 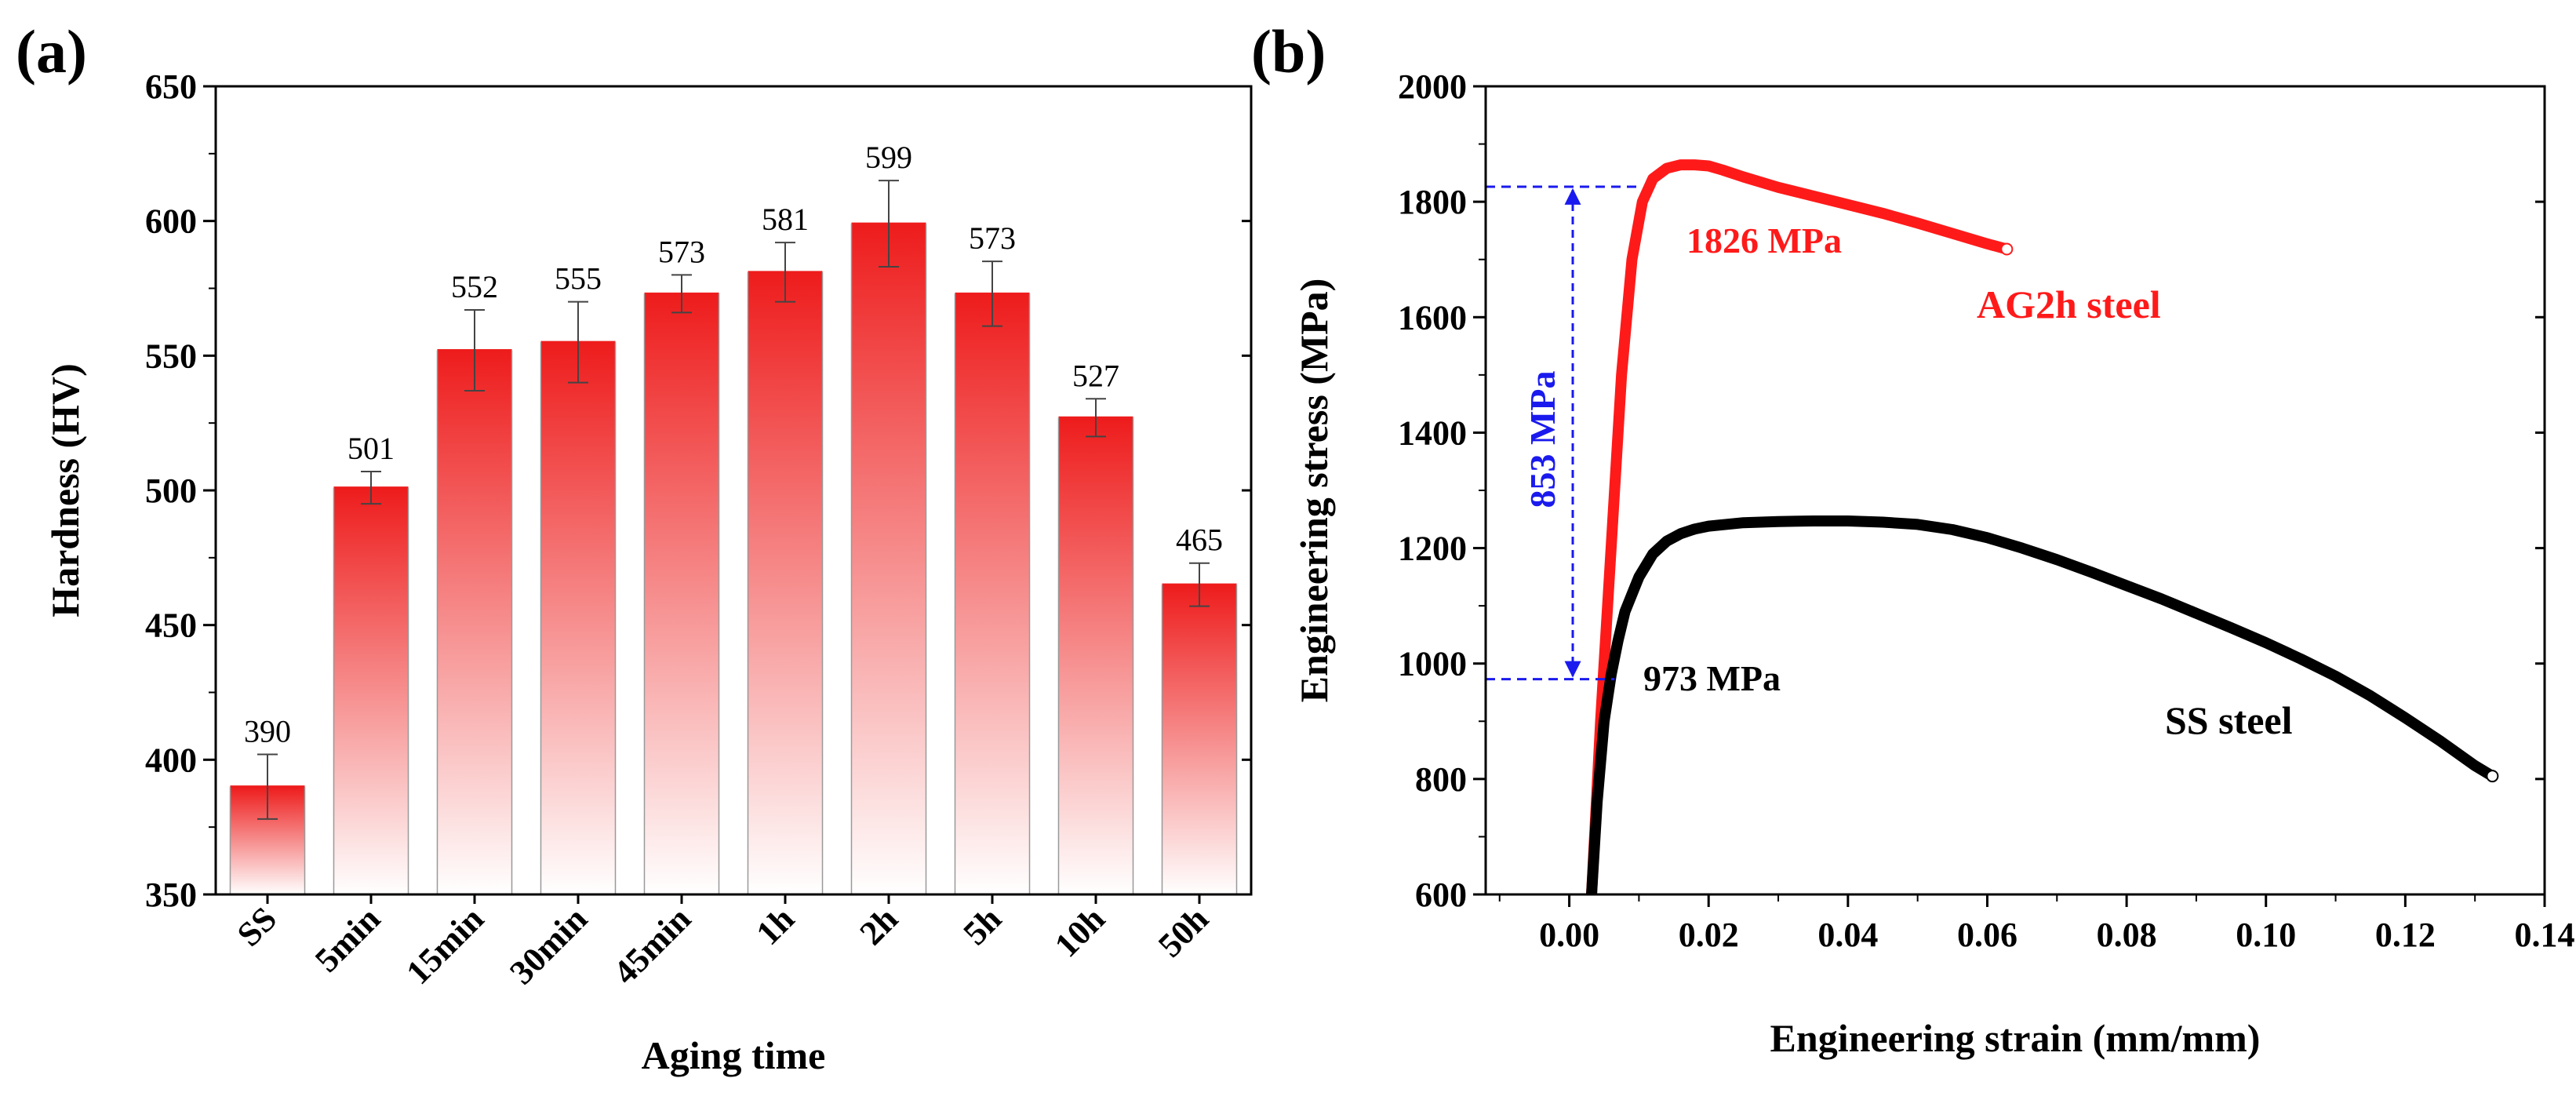 I want to click on y-tick-label: 1600, so click(x=1432, y=317).